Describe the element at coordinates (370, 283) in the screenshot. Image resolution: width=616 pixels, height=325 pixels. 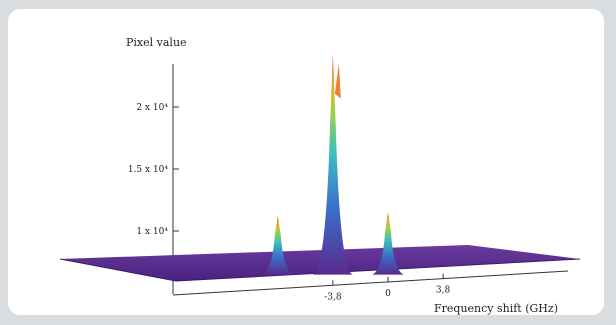
I see `x-axis-line` at that location.